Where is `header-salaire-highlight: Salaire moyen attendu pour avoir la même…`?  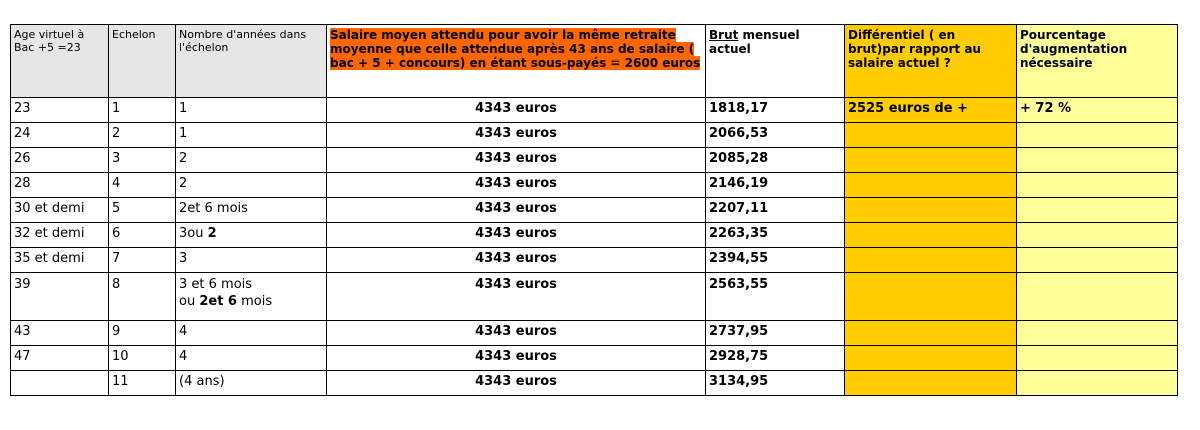
header-salaire-highlight: Salaire moyen attendu pour avoir la même… is located at coordinates (515, 49).